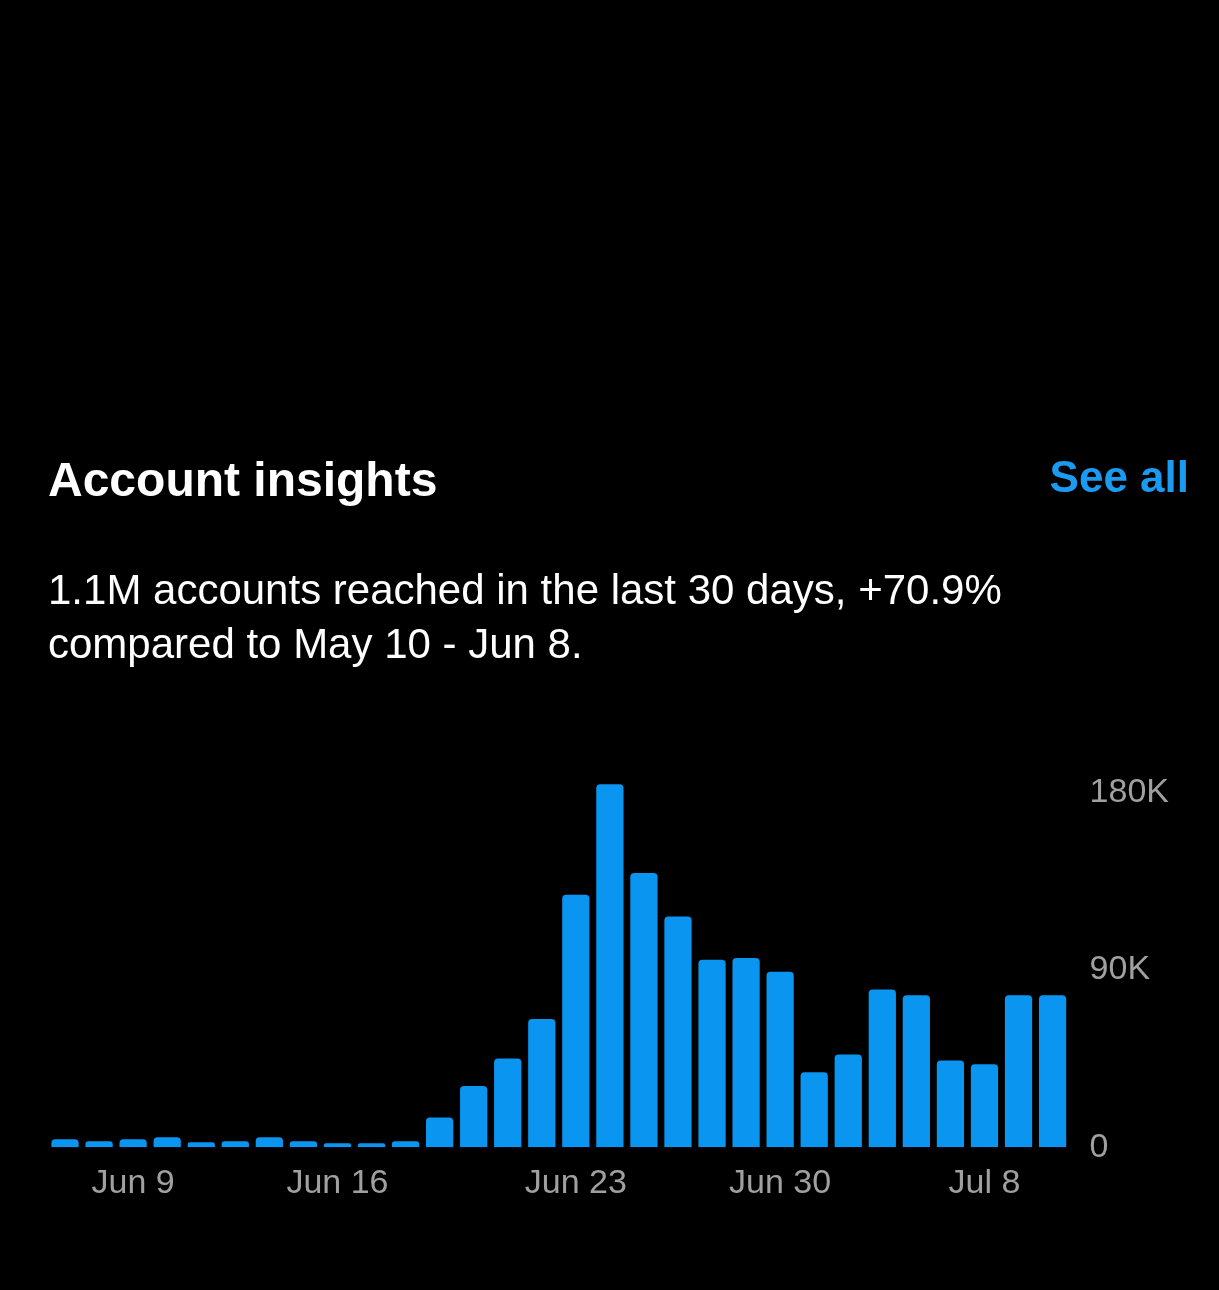 Image resolution: width=1219 pixels, height=1290 pixels. What do you see at coordinates (1120, 967) in the screenshot?
I see `y-tick-label: 90K` at bounding box center [1120, 967].